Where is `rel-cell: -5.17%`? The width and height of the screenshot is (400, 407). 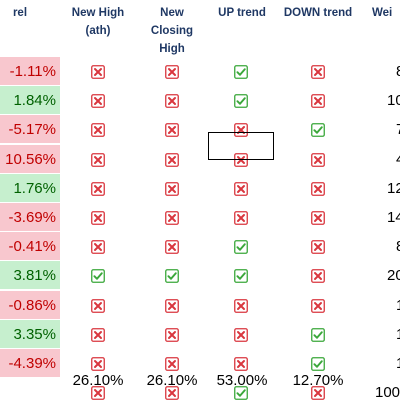
rel-cell: -5.17% is located at coordinates (30, 130).